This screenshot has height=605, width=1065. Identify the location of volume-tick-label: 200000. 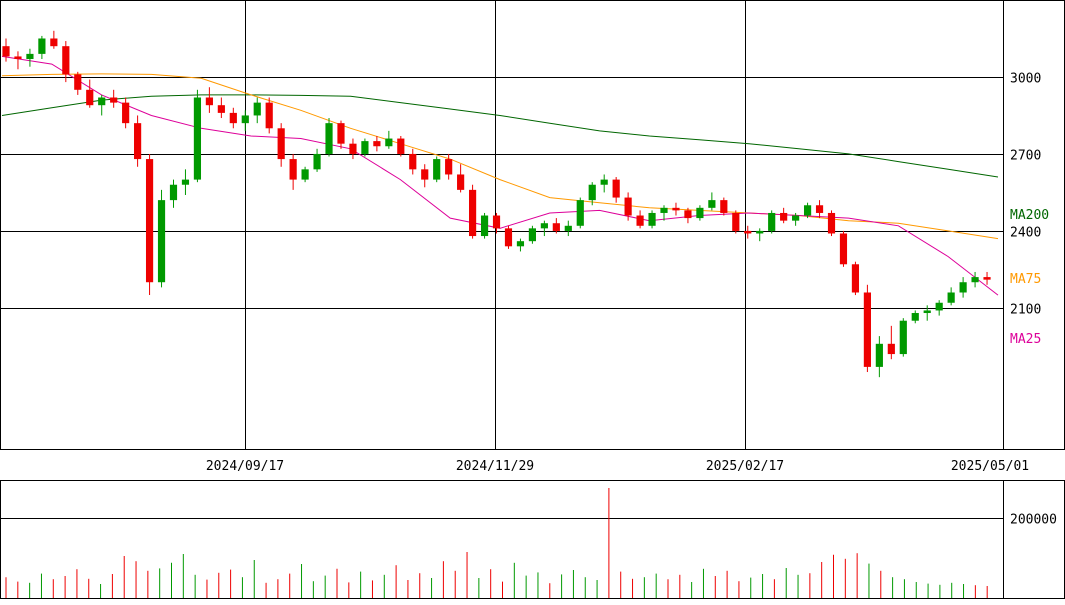
(1033, 520).